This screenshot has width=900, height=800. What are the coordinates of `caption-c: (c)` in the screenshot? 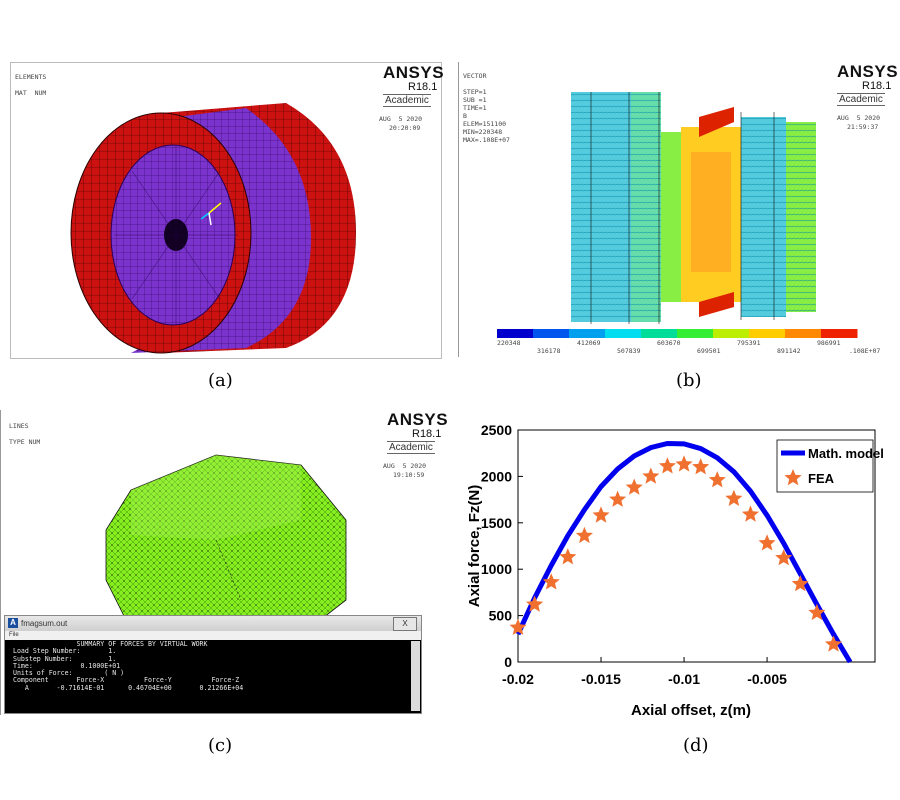 It's located at (220, 745).